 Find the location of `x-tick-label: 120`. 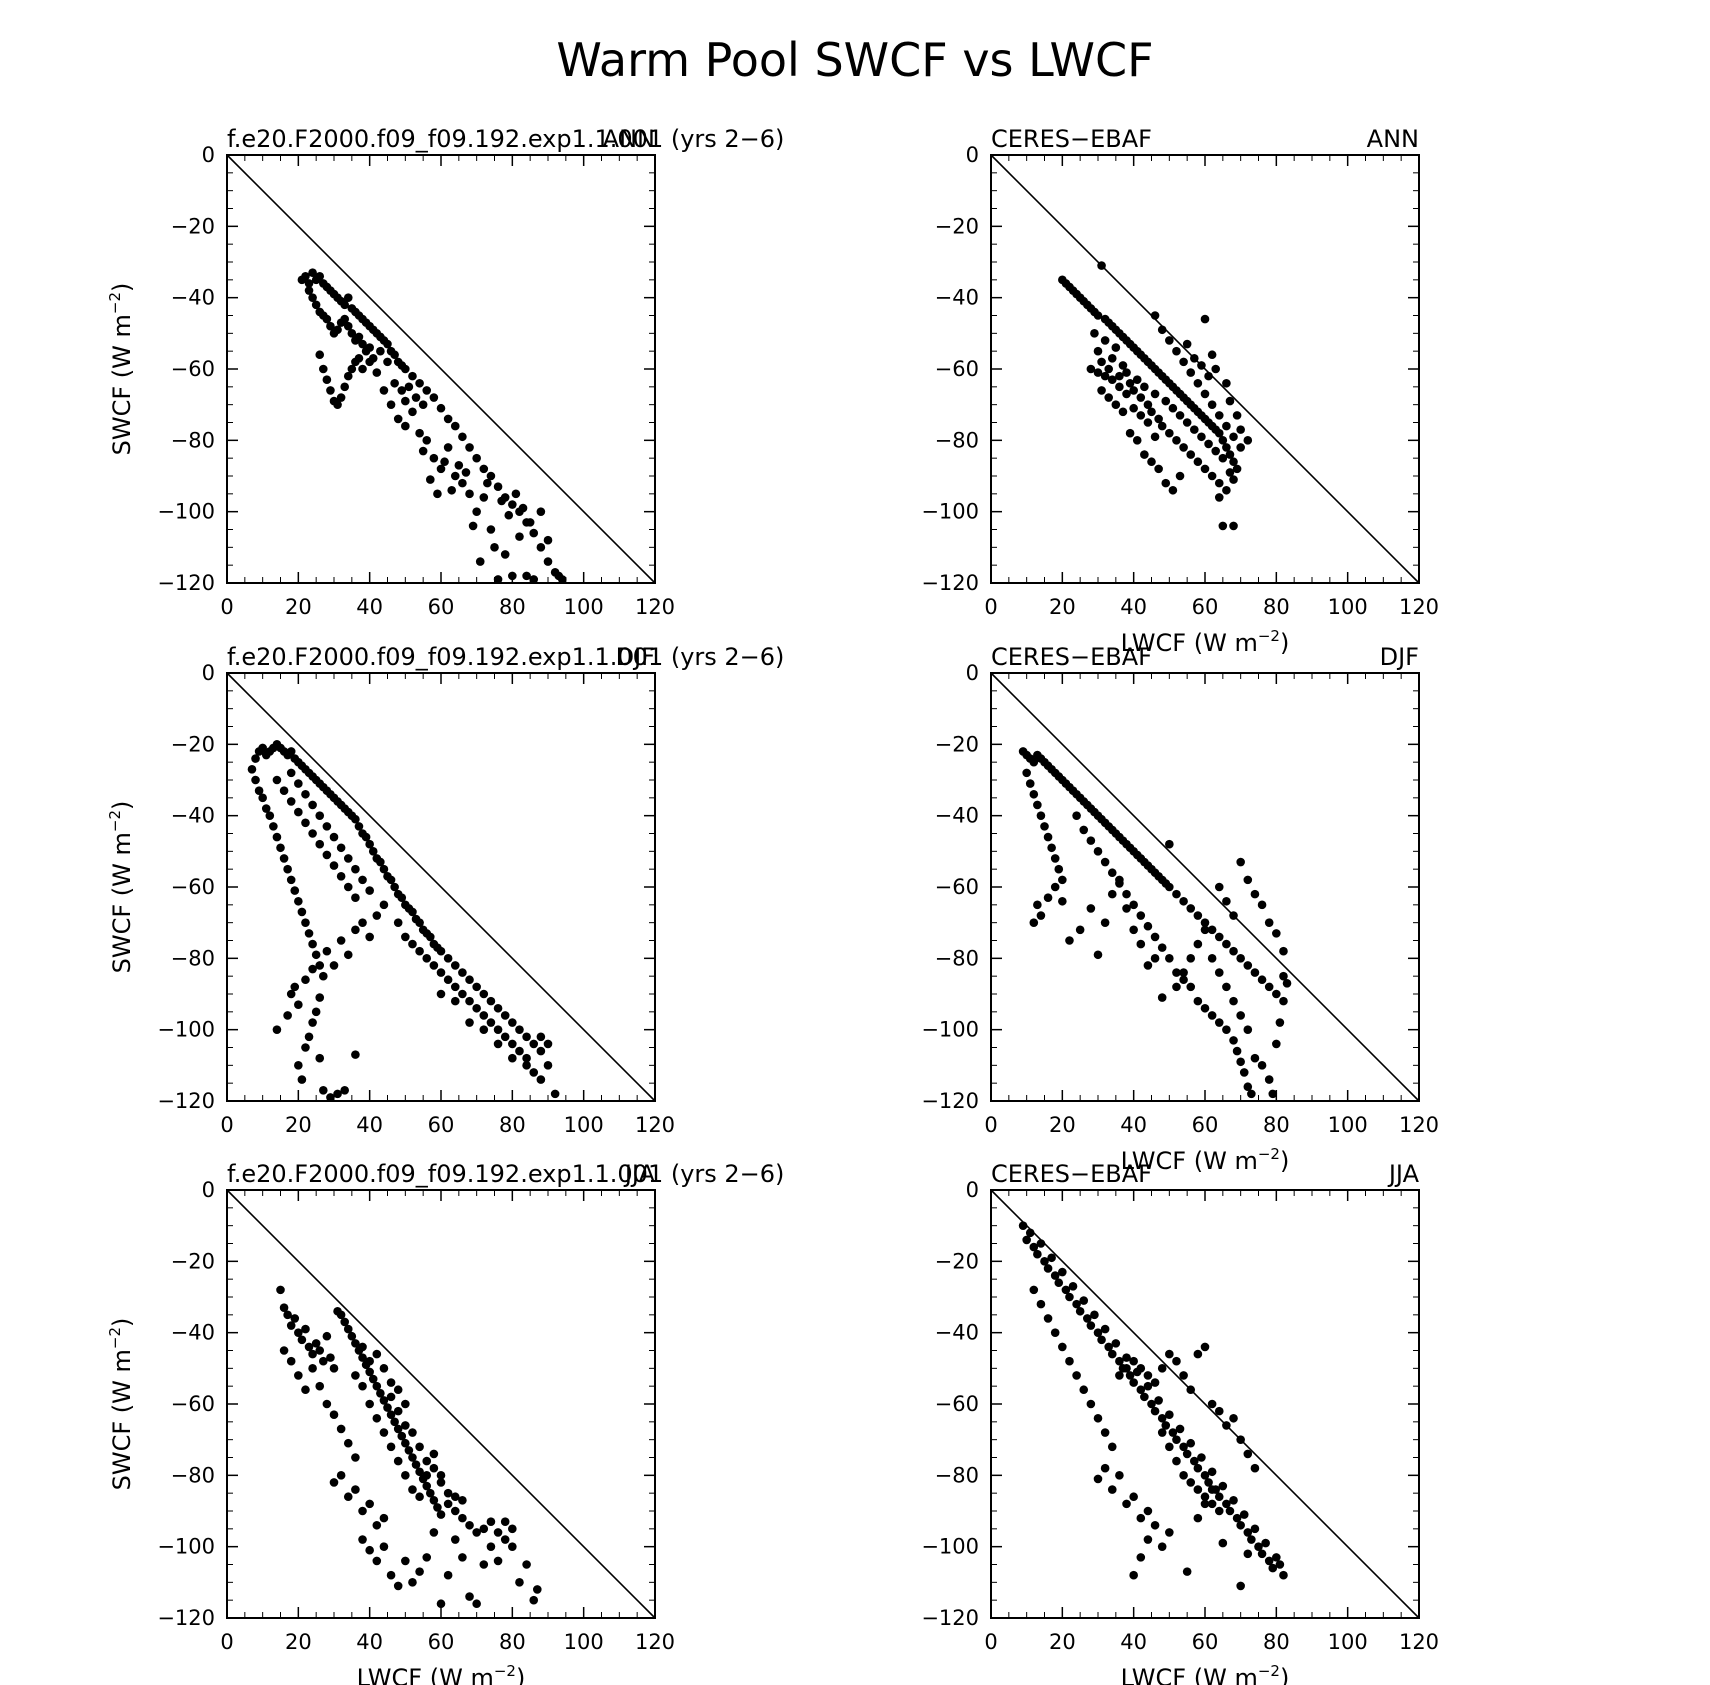

x-tick-label: 120 is located at coordinates (1419, 1125).